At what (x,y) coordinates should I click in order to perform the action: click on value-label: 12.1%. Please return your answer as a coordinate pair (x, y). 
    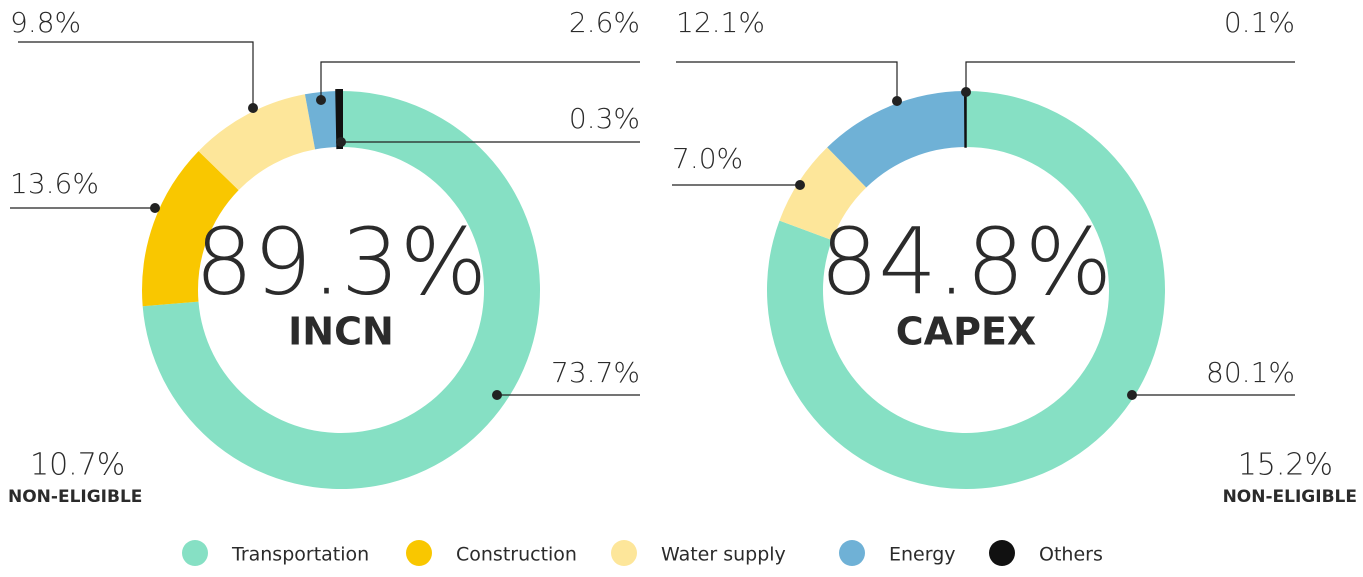
    Looking at the image, I should click on (720, 22).